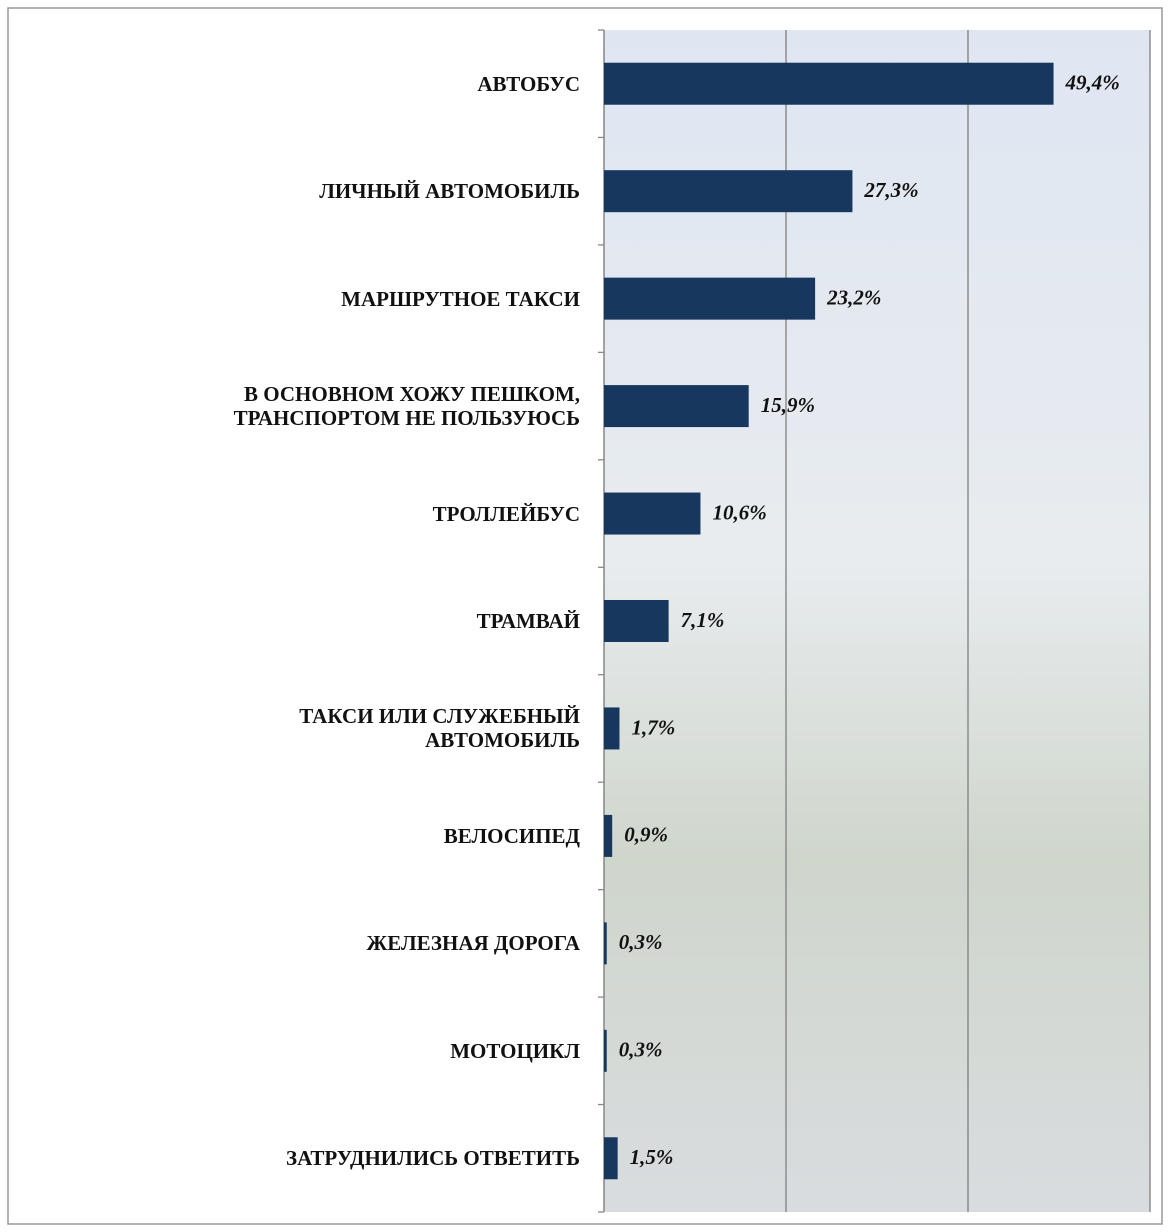 The width and height of the screenshot is (1170, 1232). What do you see at coordinates (653, 727) in the screenshot?
I see `value-label: 1,7%` at bounding box center [653, 727].